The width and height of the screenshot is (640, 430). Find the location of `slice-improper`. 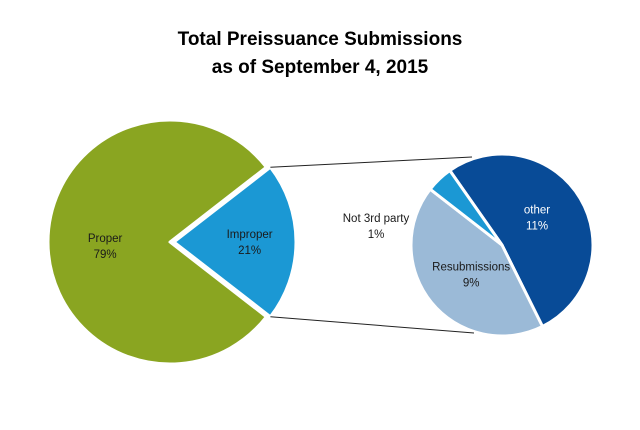

slice-improper is located at coordinates (235, 242).